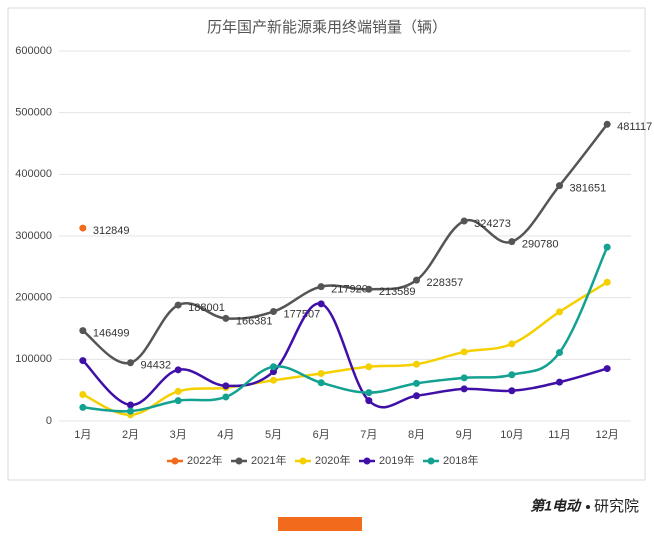 The image size is (654, 536). I want to click on data-label: 381651, so click(588, 189).